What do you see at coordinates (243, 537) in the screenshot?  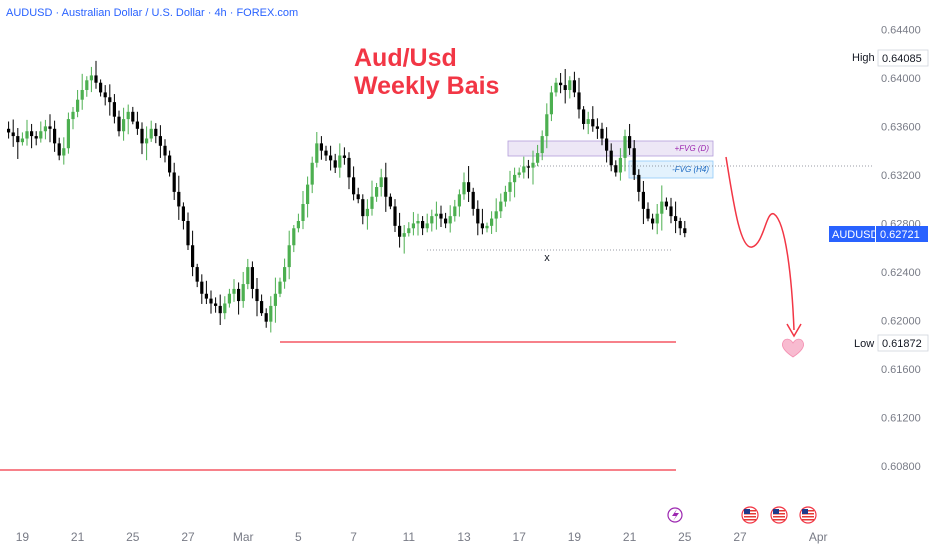 I see `x-tick-label: Mar` at bounding box center [243, 537].